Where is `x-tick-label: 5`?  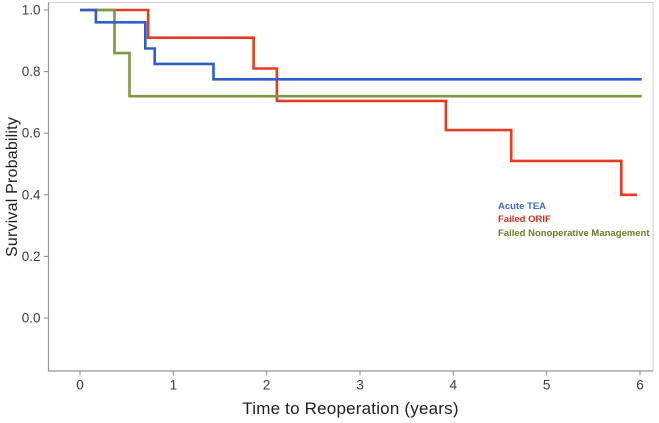 x-tick-label: 5 is located at coordinates (547, 385).